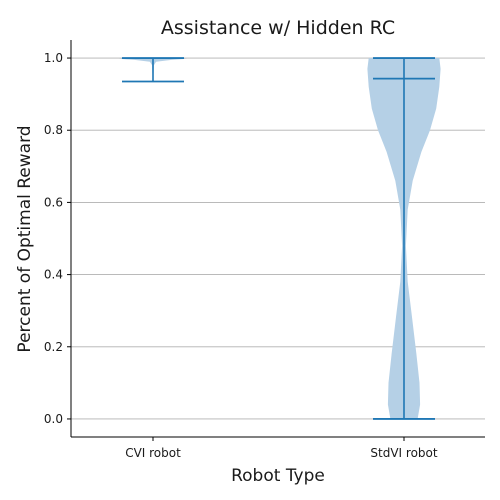  Describe the element at coordinates (403, 453) in the screenshot. I see `x-tick-label: StdVI robot` at that location.